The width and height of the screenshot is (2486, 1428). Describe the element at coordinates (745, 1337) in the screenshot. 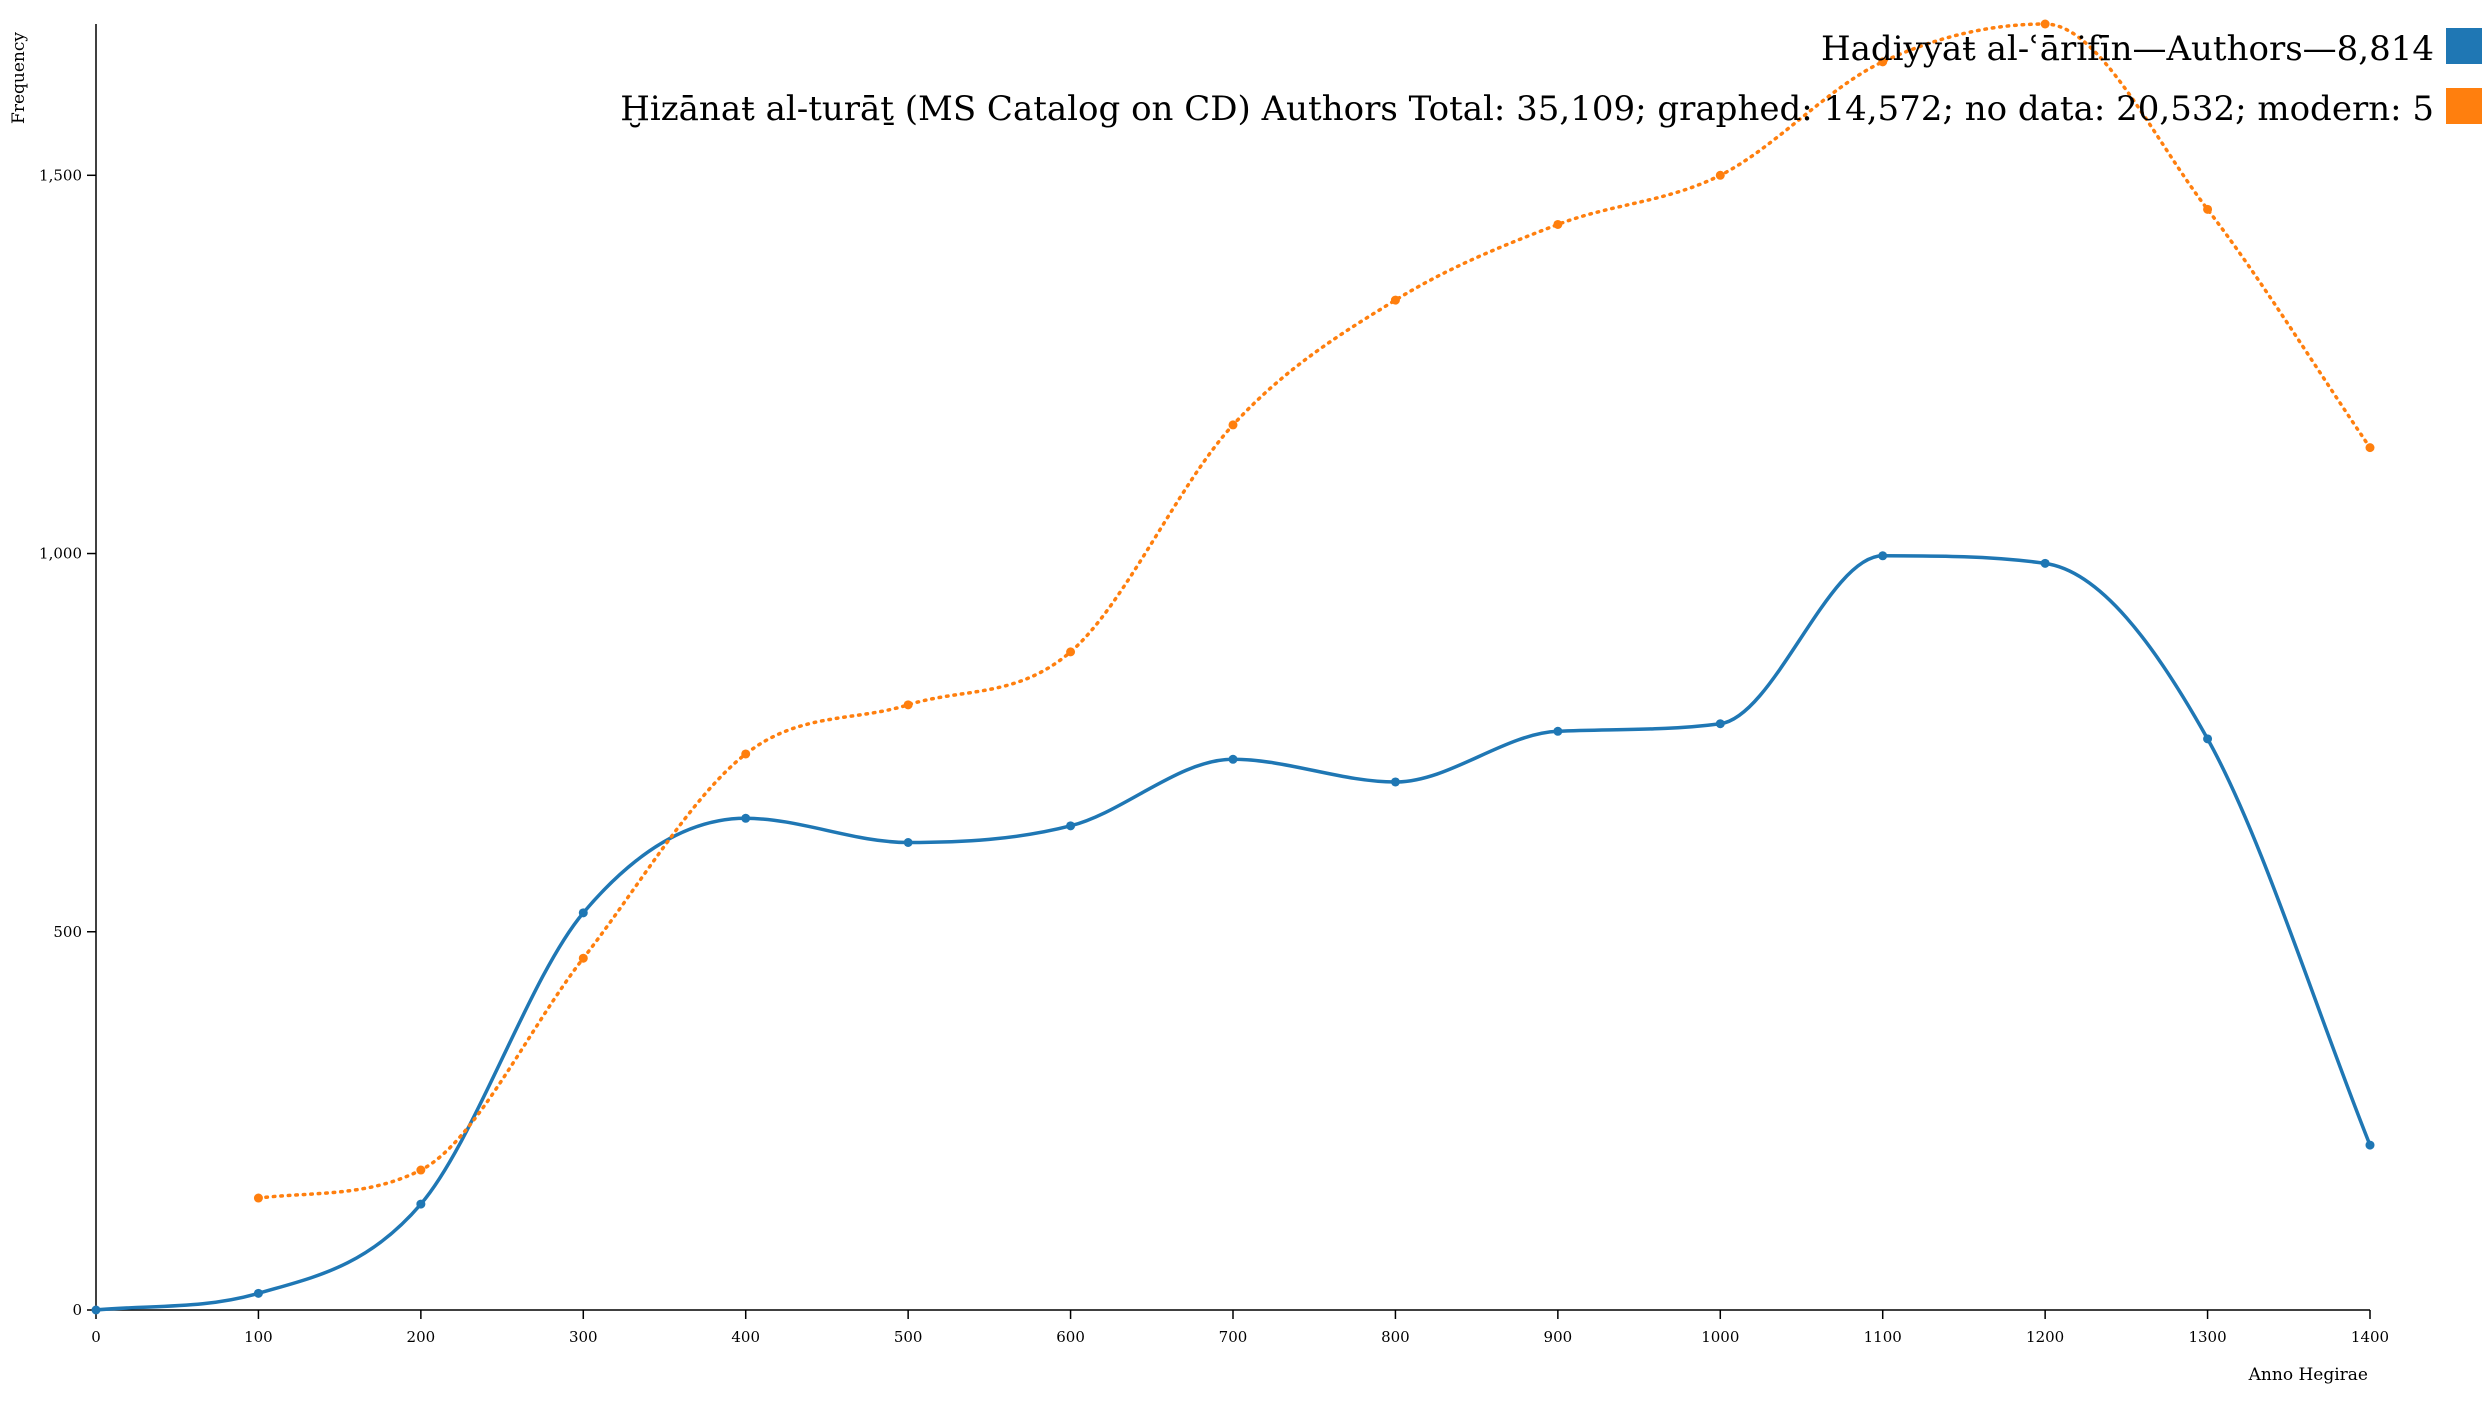

I see `x-tick-label: 400` at that location.